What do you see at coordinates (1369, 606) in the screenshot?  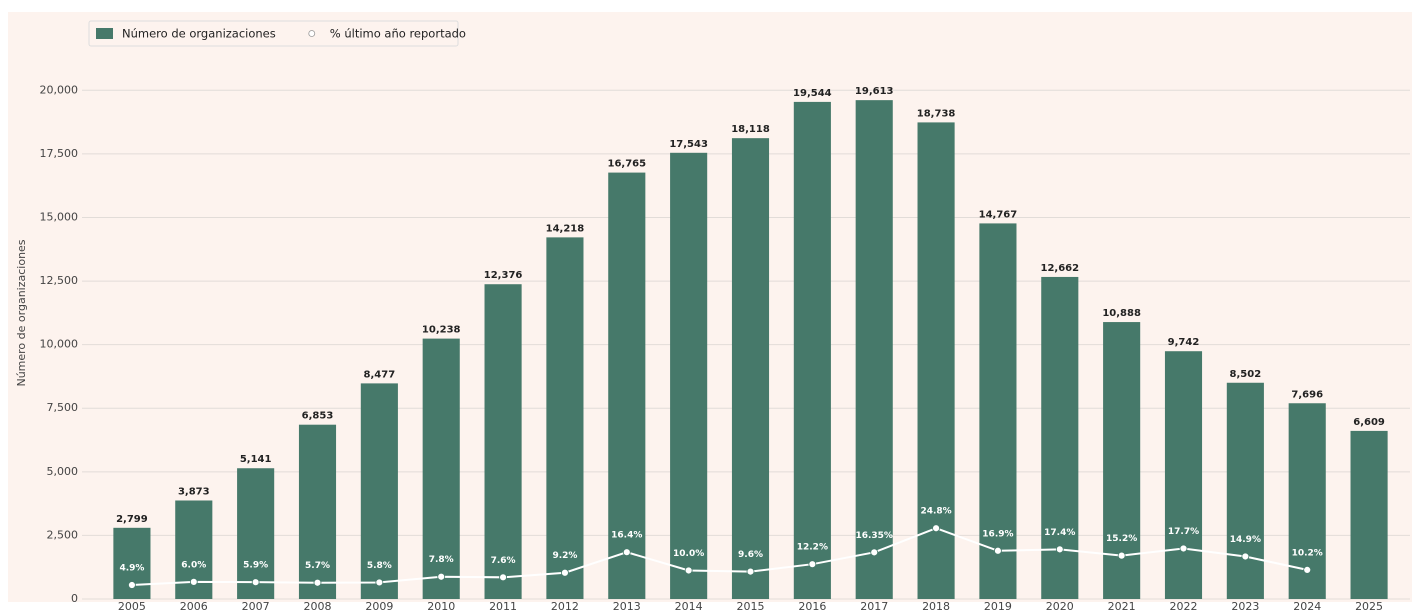 I see `x-tick-label: 2025` at bounding box center [1369, 606].